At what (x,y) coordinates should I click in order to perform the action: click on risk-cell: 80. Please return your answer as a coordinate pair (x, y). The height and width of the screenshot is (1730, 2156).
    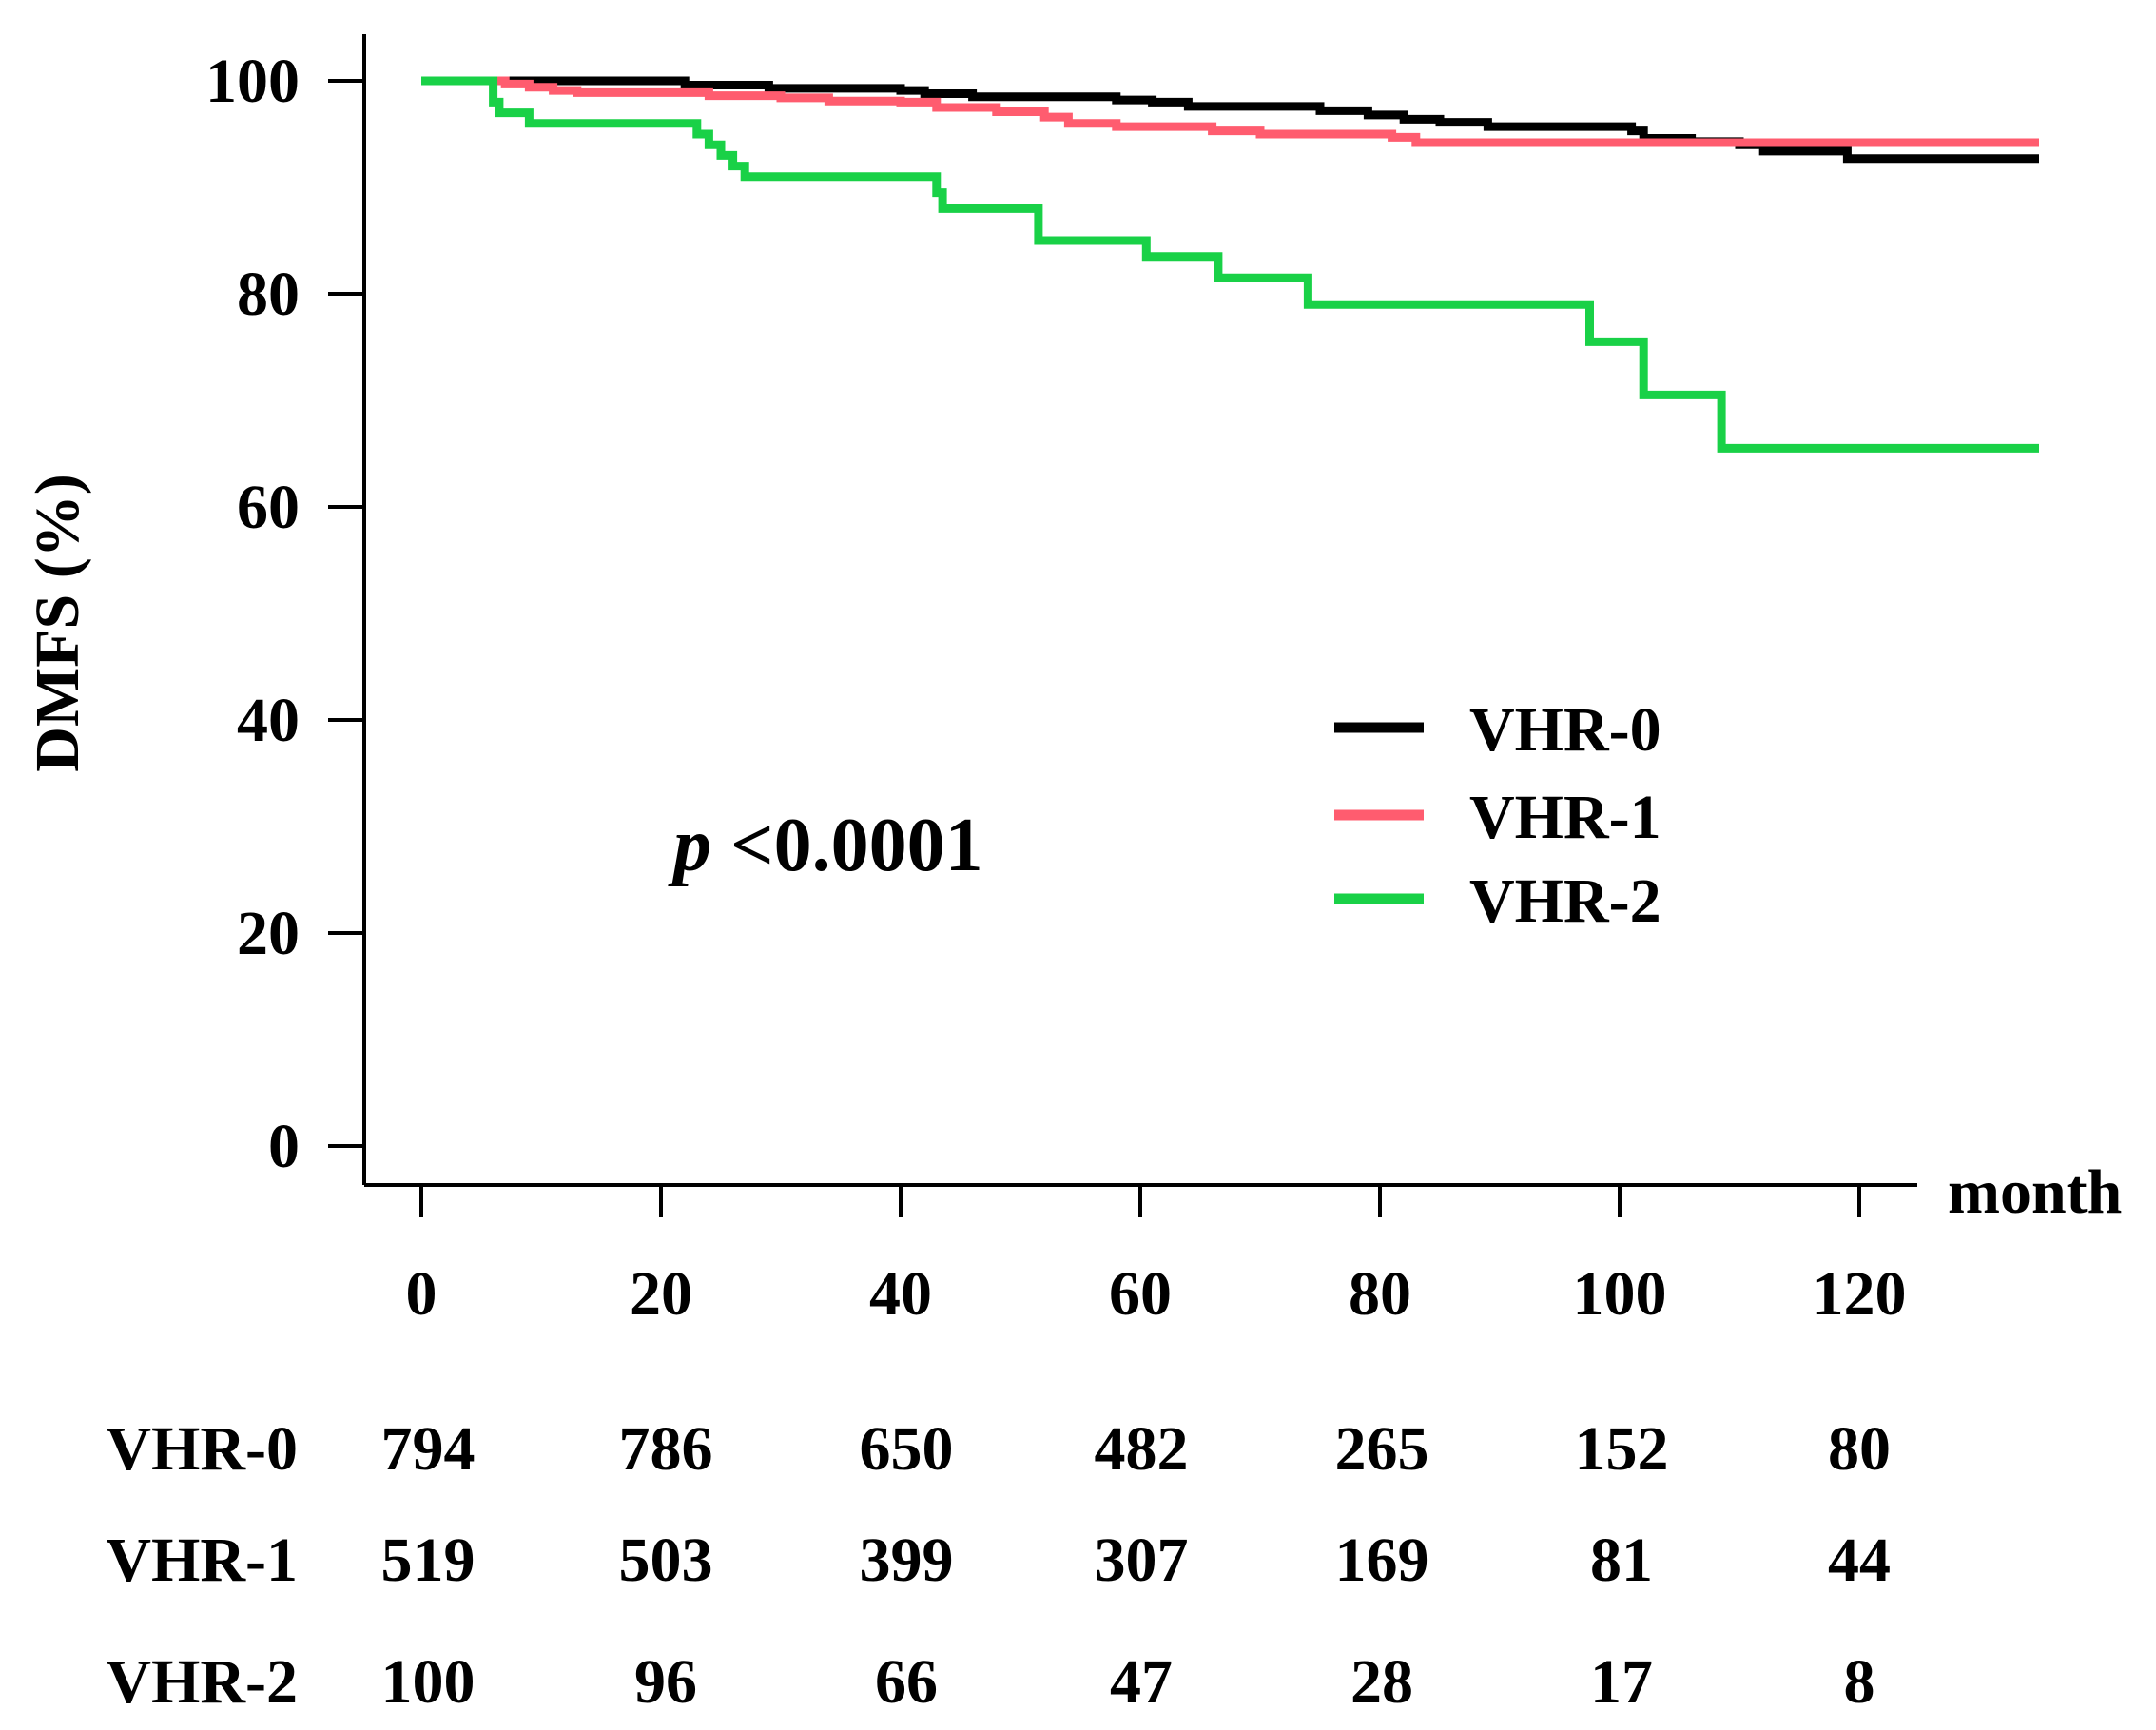
    Looking at the image, I should click on (1859, 1449).